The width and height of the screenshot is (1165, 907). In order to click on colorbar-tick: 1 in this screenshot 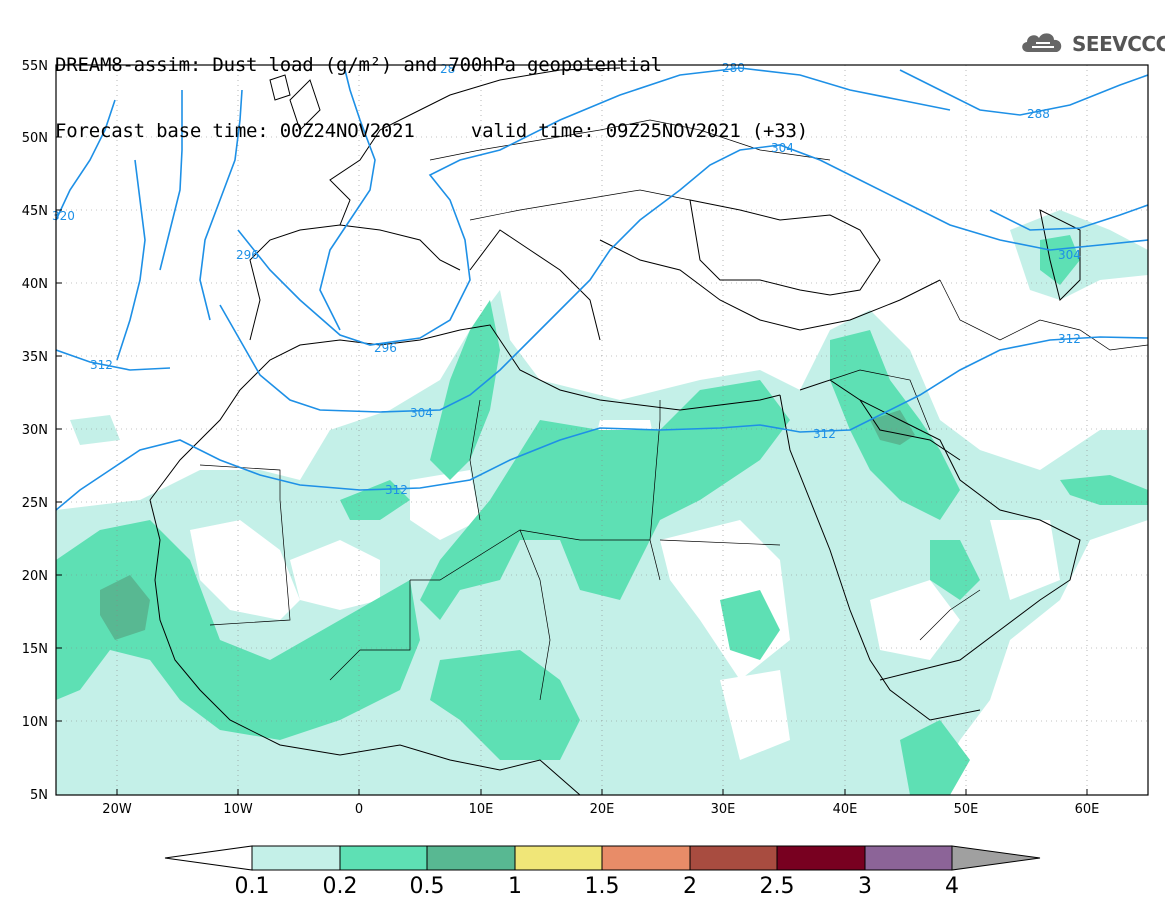, I will do `click(515, 886)`.